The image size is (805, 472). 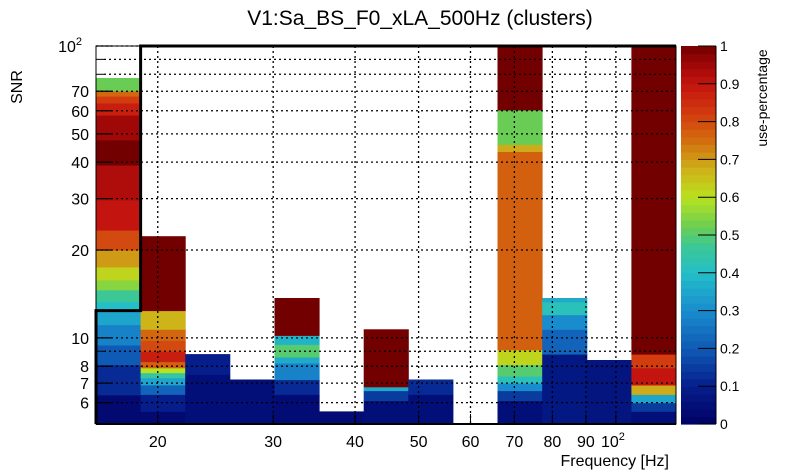 I want to click on x-axis-ticks: 20 30 40 50 60 70 80 90 102, so click(x=387, y=432).